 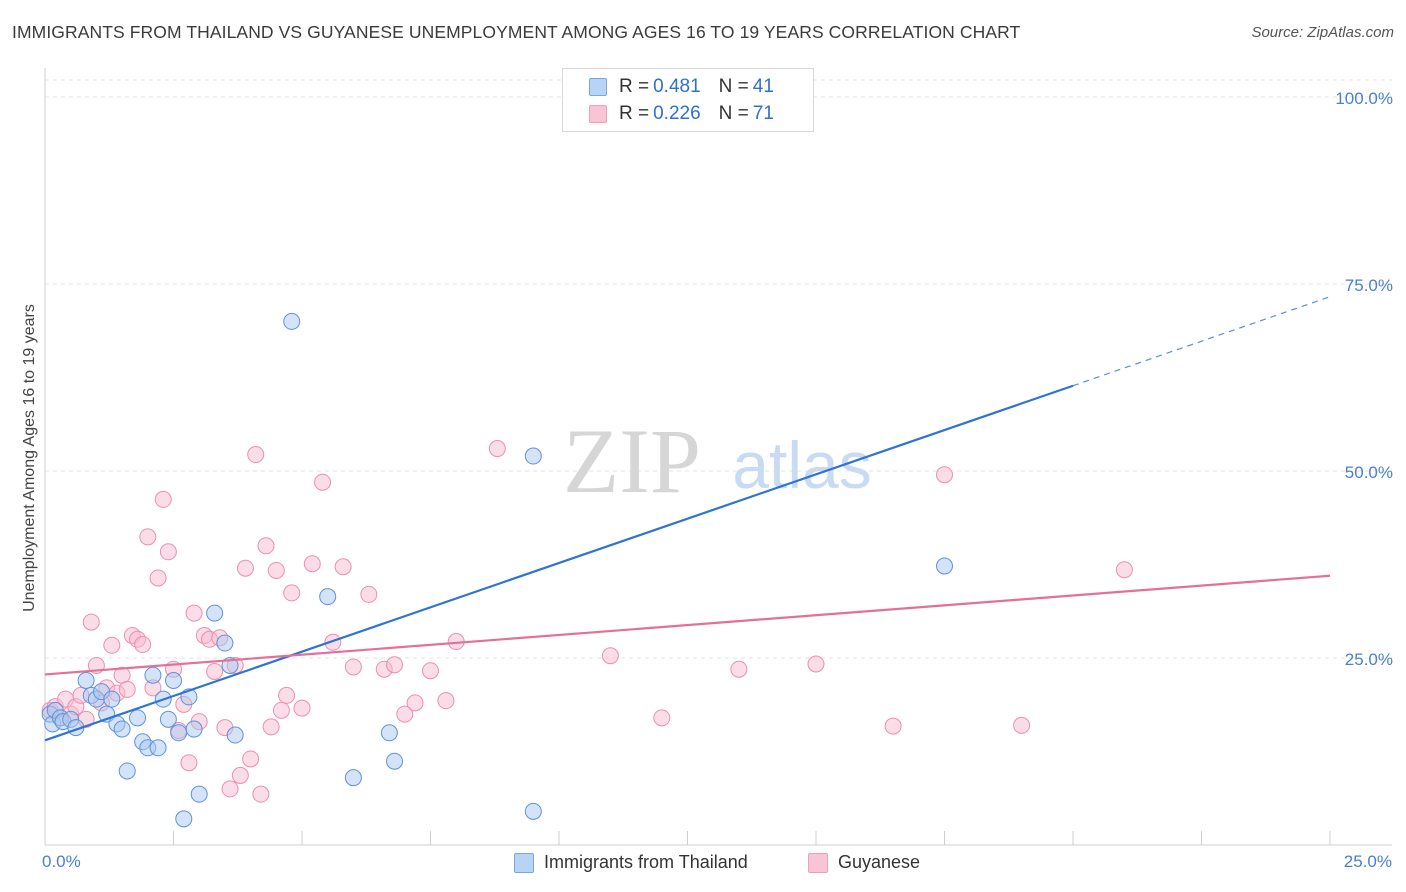 I want to click on legend-row-thailand: R = 0.481 N = 41, so click(x=681, y=87).